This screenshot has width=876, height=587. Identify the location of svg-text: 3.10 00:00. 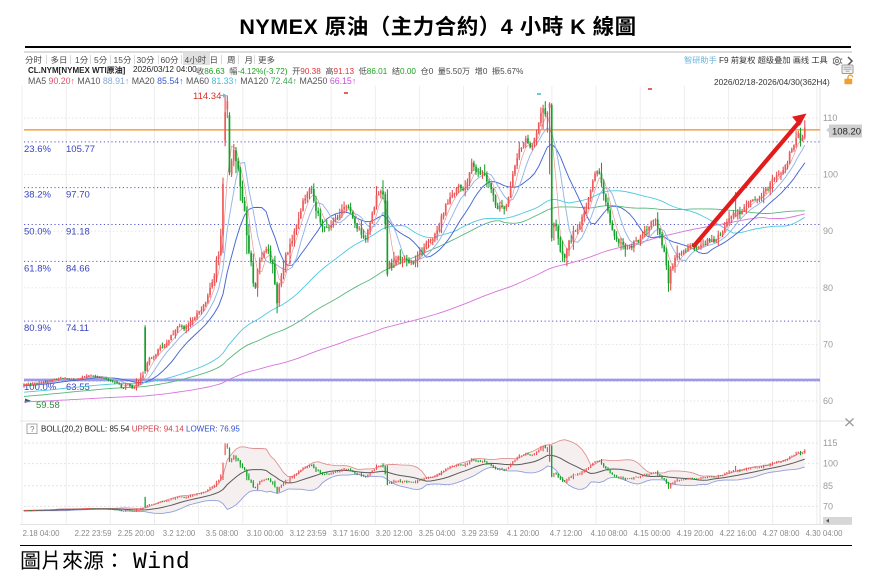
(266, 533).